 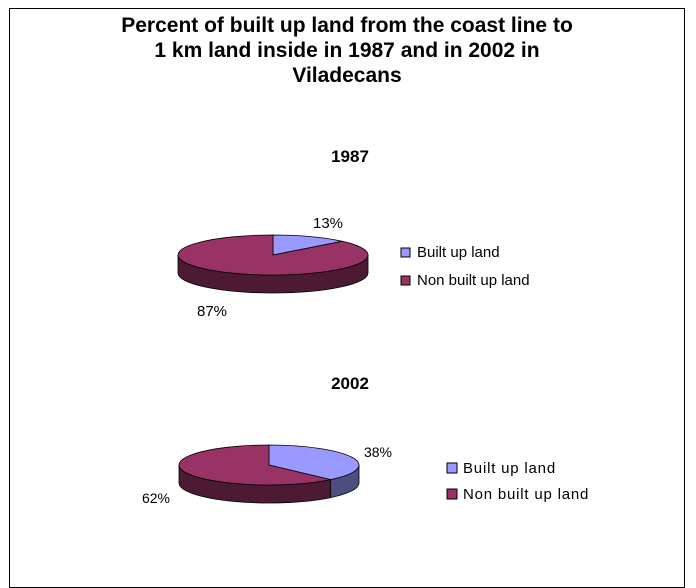 What do you see at coordinates (212, 311) in the screenshot?
I see `pie-1987-label-non-built: 87%` at bounding box center [212, 311].